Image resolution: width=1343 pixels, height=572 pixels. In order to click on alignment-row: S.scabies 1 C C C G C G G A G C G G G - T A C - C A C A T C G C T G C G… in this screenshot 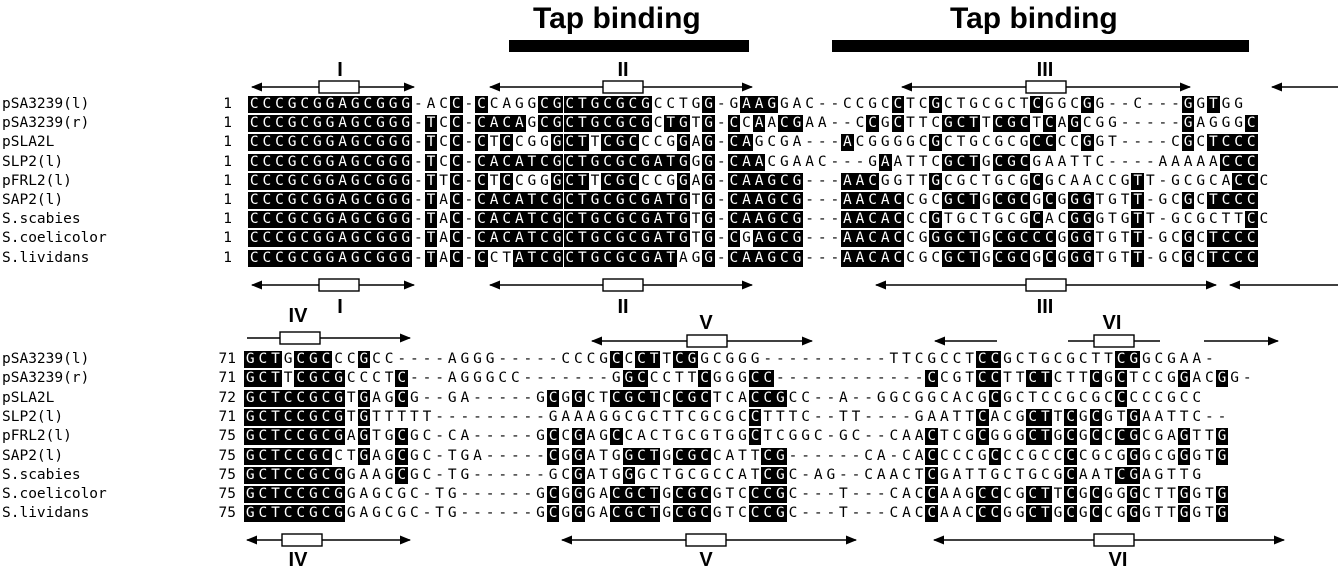, I will do `click(671, 220)`.